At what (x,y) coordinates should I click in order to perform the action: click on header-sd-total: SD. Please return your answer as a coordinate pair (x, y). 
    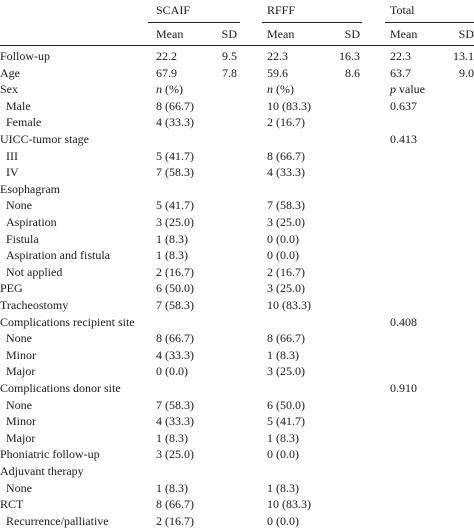
    Looking at the image, I should click on (466, 34).